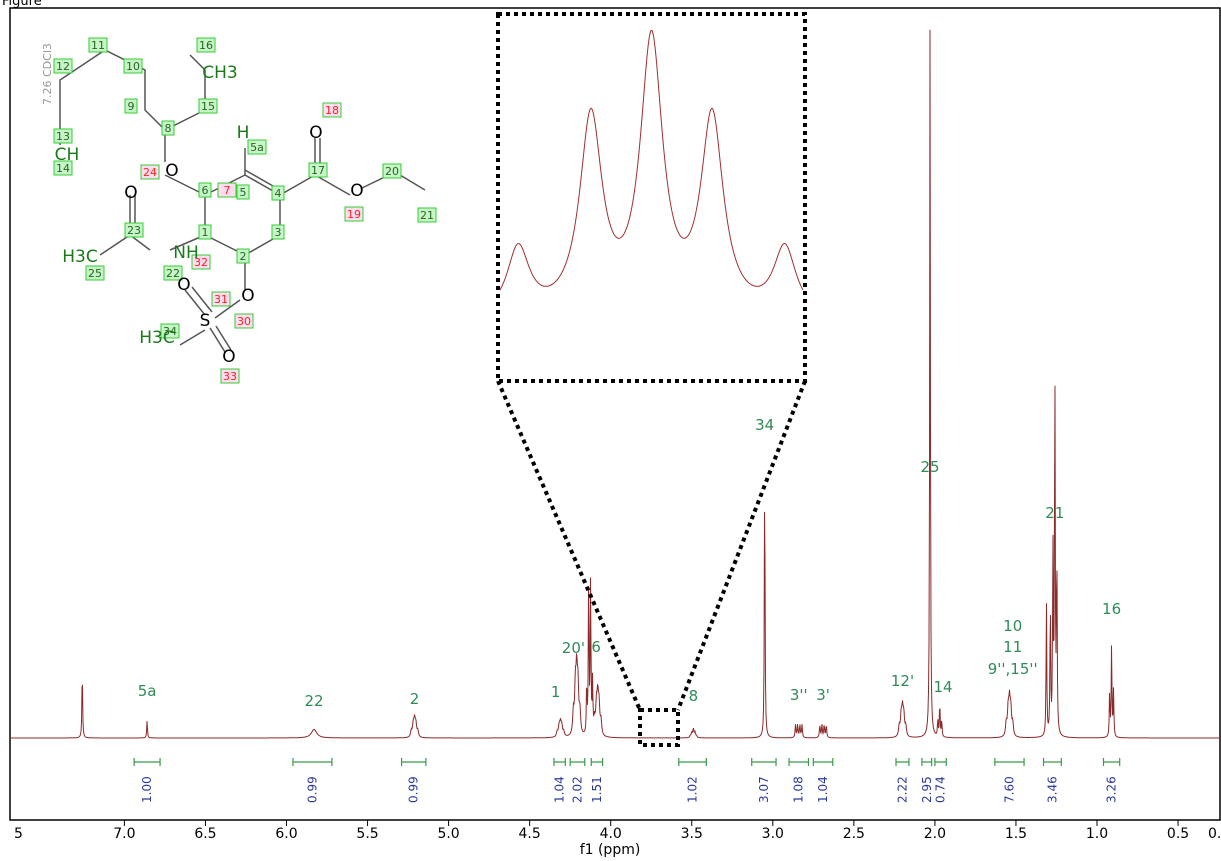 This screenshot has height=861, width=1221. Describe the element at coordinates (67, 155) in the screenshot. I see `atom-symbol: CH` at that location.